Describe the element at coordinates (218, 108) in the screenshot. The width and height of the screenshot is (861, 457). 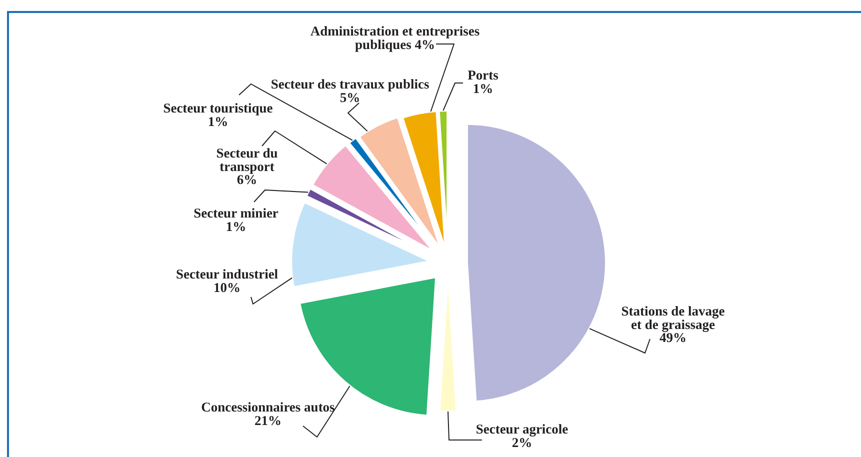
I see `slice-label: Secteur touristique` at that location.